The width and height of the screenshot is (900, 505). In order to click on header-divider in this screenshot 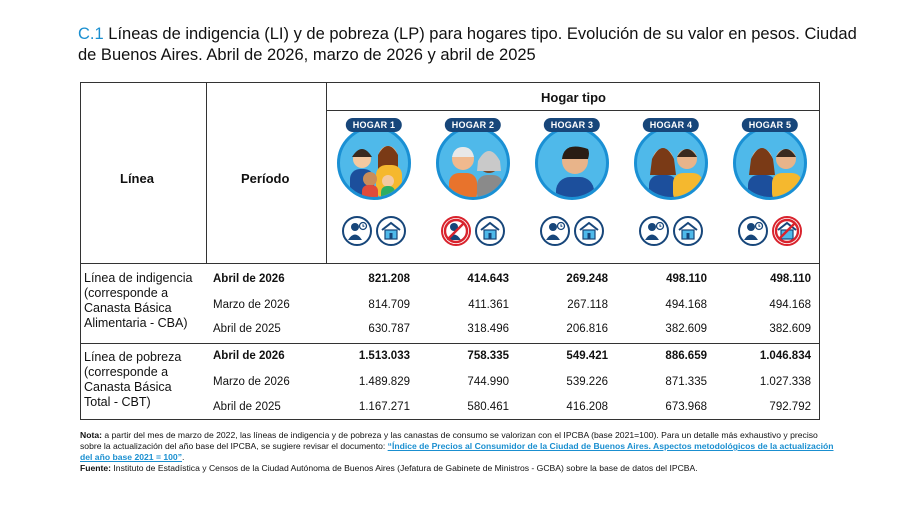, I will do `click(573, 110)`.